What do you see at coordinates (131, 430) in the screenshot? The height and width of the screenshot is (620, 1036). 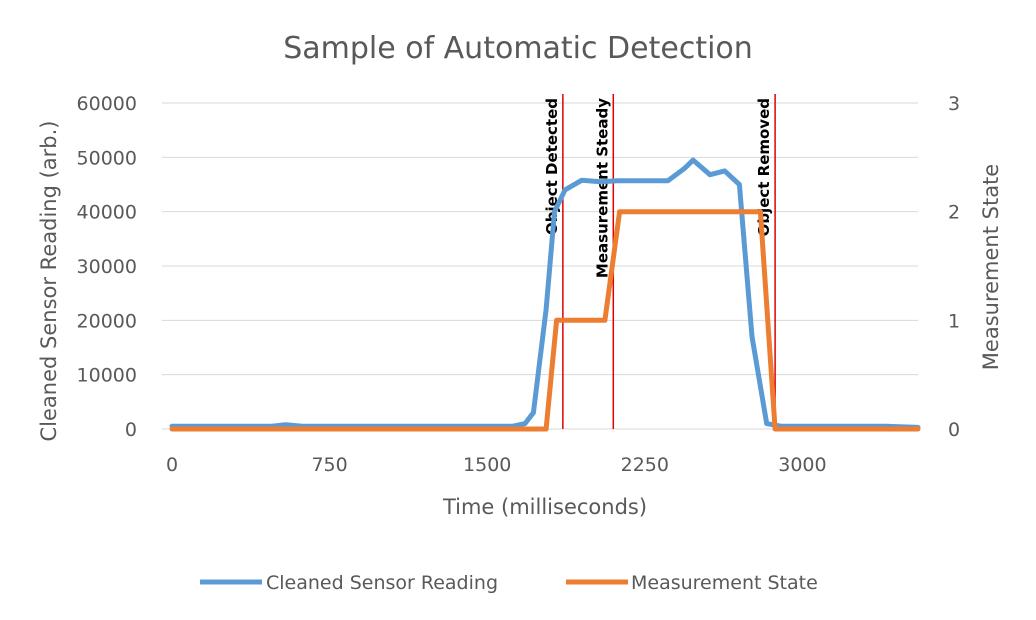 I see `y-tick-label: 0` at bounding box center [131, 430].